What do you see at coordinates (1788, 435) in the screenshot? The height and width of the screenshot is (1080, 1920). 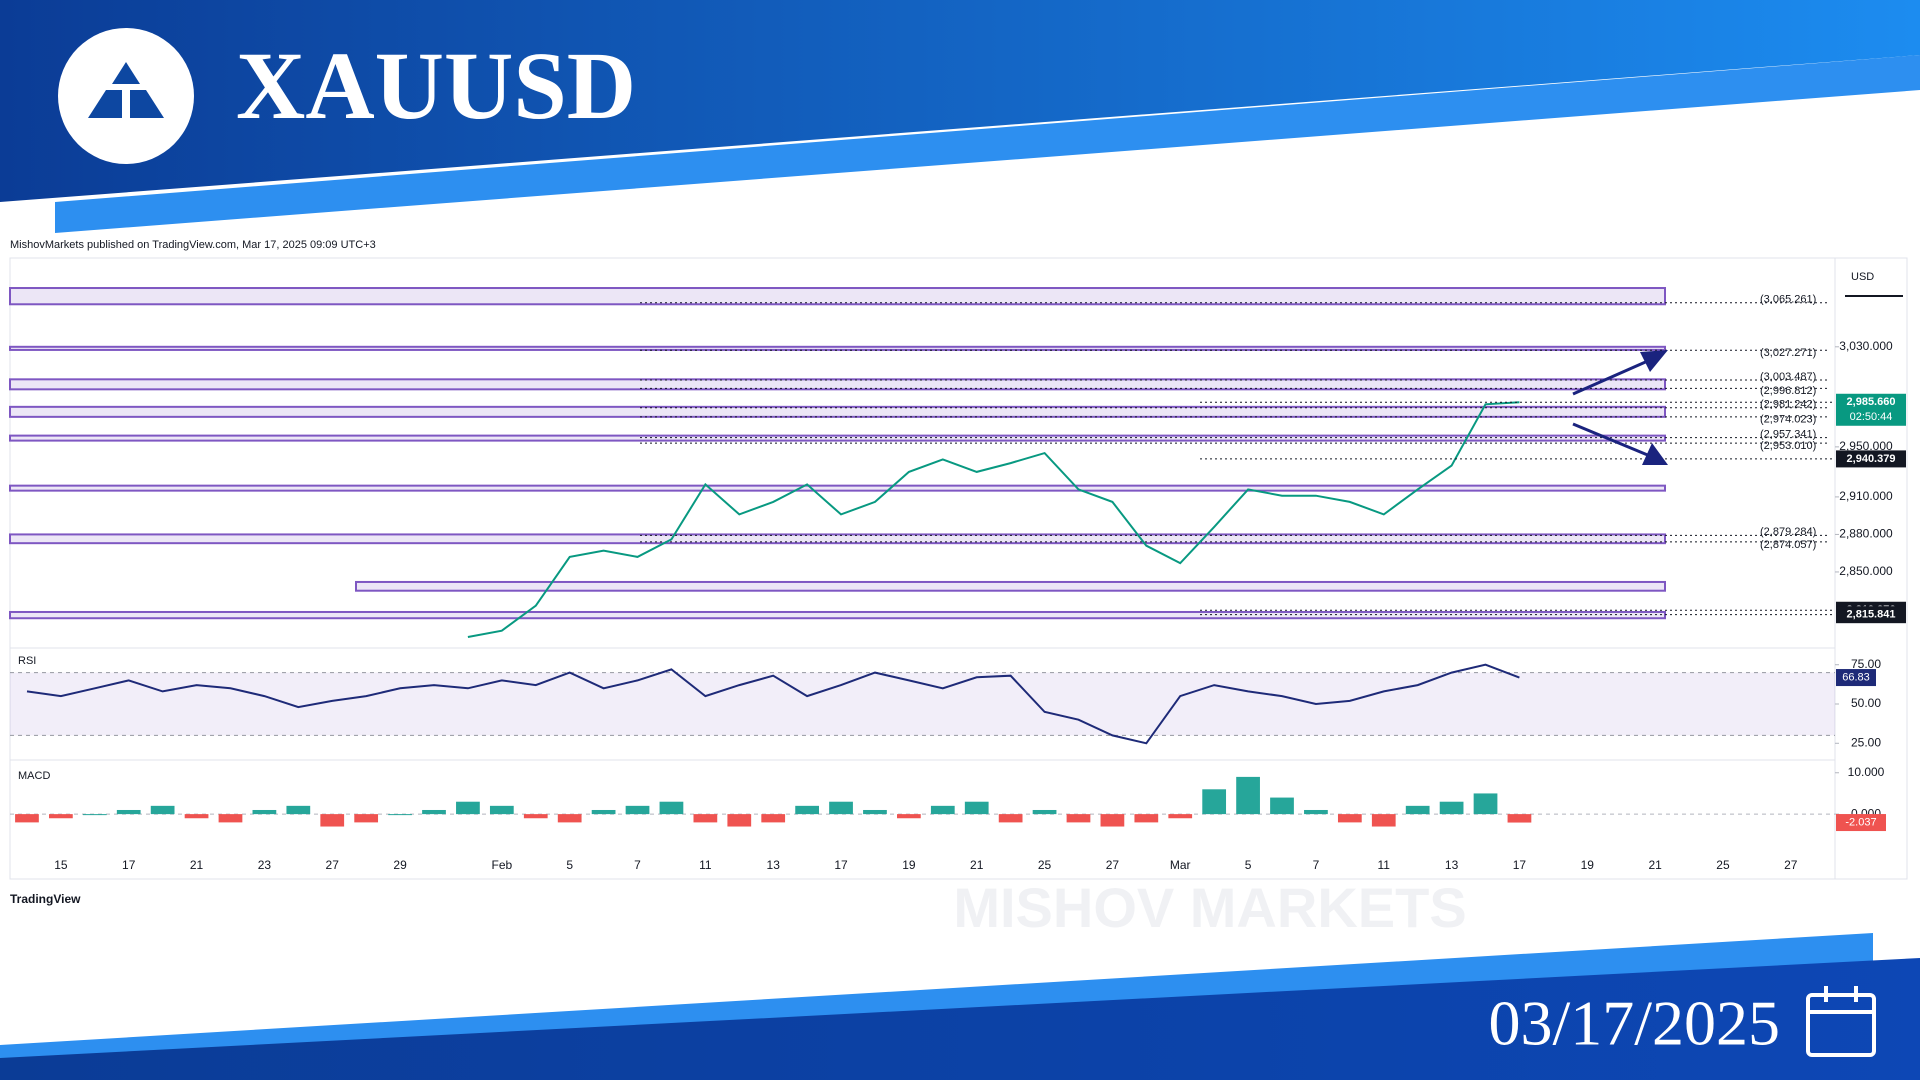 I see `level-label: (2,957.341)` at bounding box center [1788, 435].